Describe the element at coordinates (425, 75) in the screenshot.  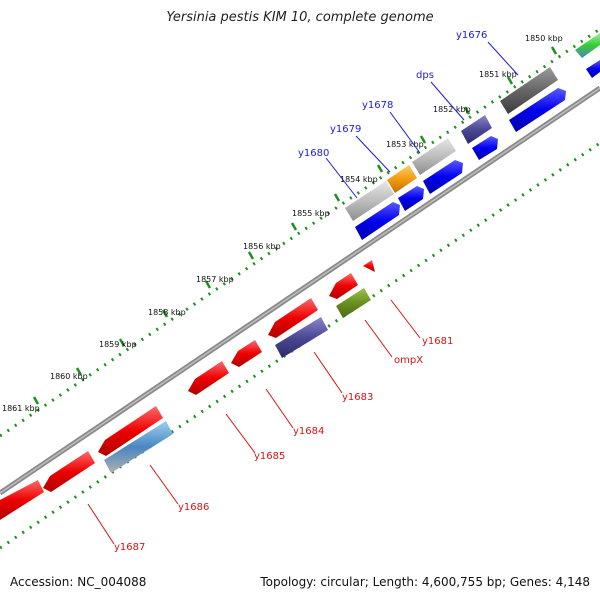
I see `gene-label-dps: dps` at that location.